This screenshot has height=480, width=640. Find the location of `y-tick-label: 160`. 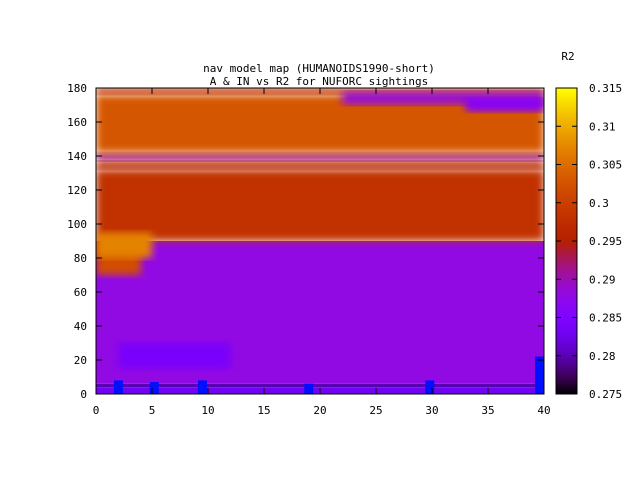

y-tick-label: 160 is located at coordinates (77, 122).